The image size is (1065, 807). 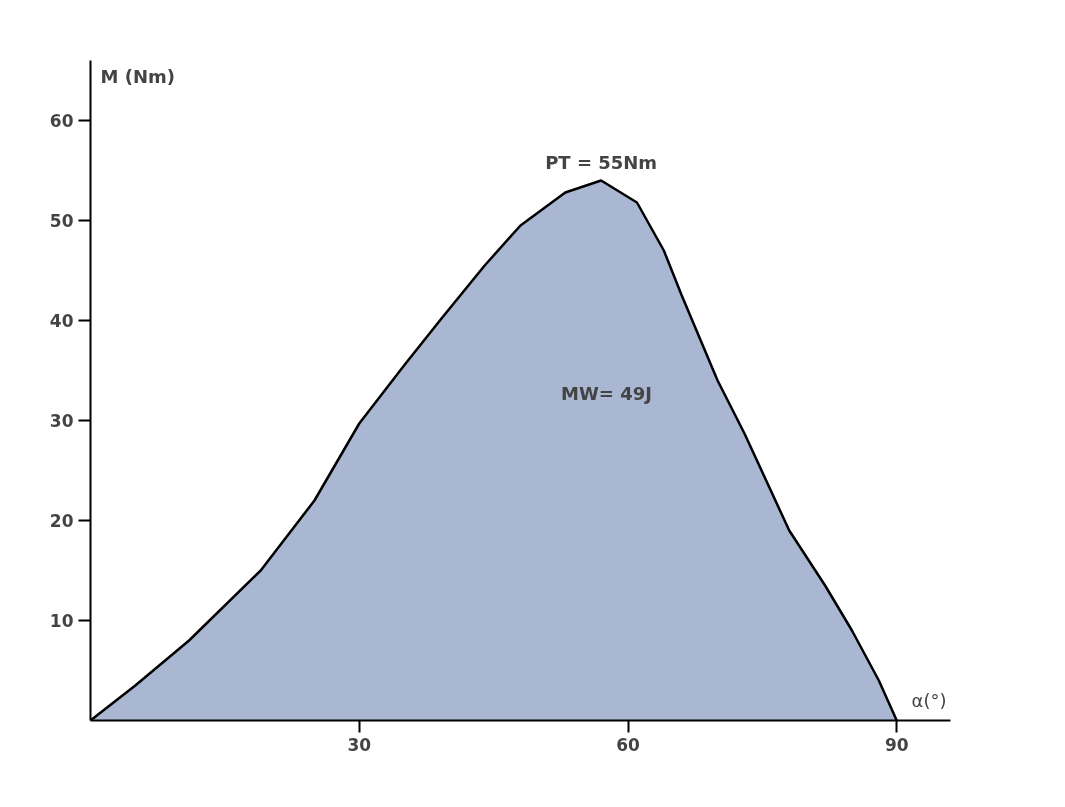 What do you see at coordinates (601, 162) in the screenshot?
I see `annotation: PT = 55Nm` at bounding box center [601, 162].